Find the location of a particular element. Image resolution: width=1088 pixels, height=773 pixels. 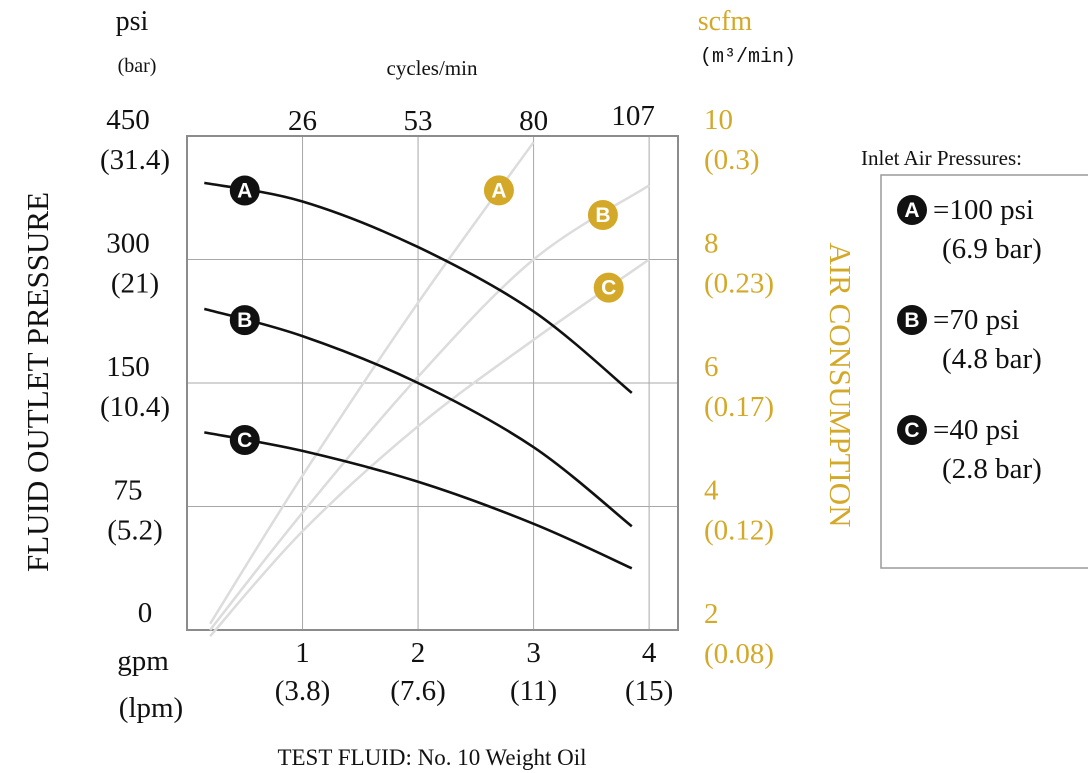

legend-marker-c-letter: C is located at coordinates (911, 430).